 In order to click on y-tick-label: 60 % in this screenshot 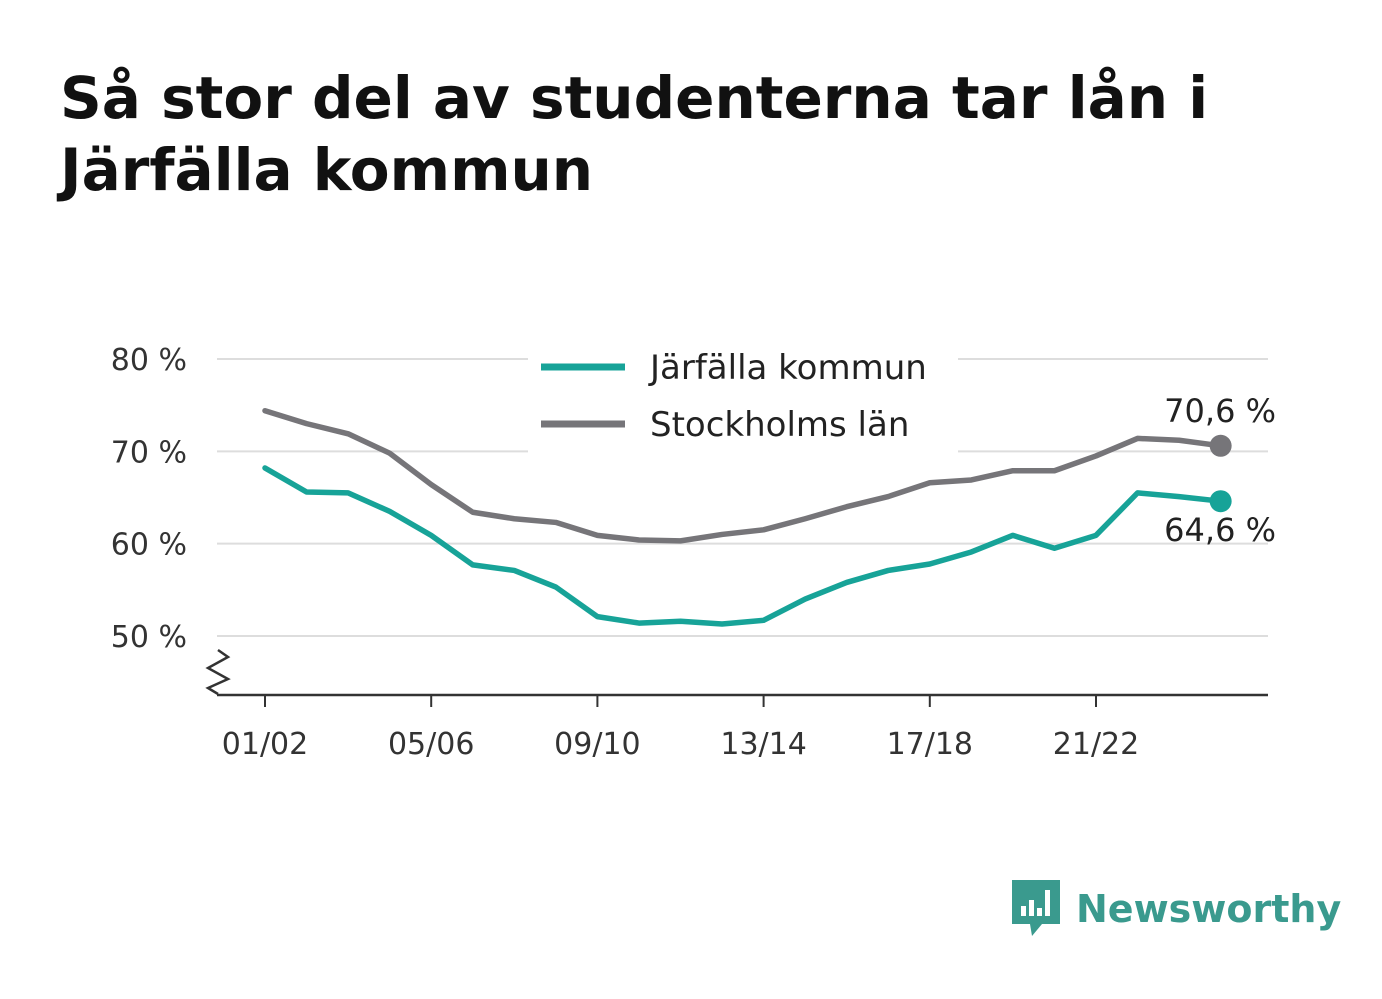, I will do `click(149, 545)`.